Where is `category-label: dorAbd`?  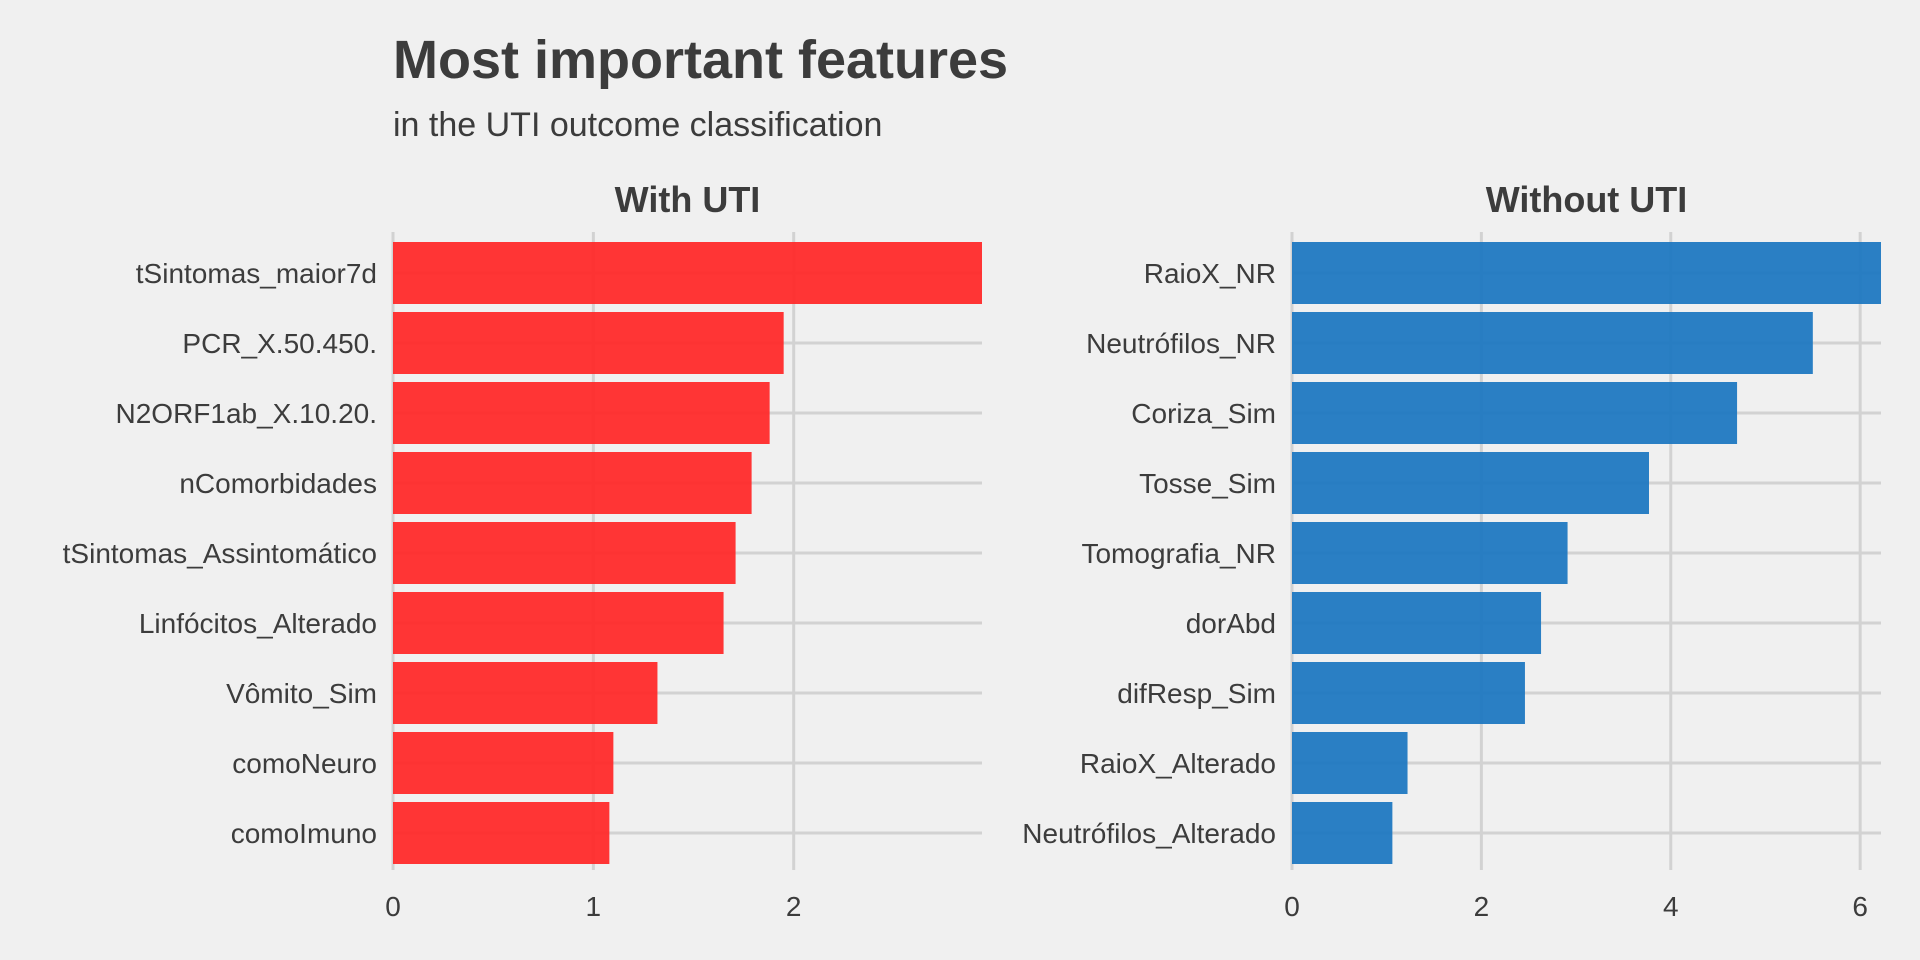
category-label: dorAbd is located at coordinates (1231, 623).